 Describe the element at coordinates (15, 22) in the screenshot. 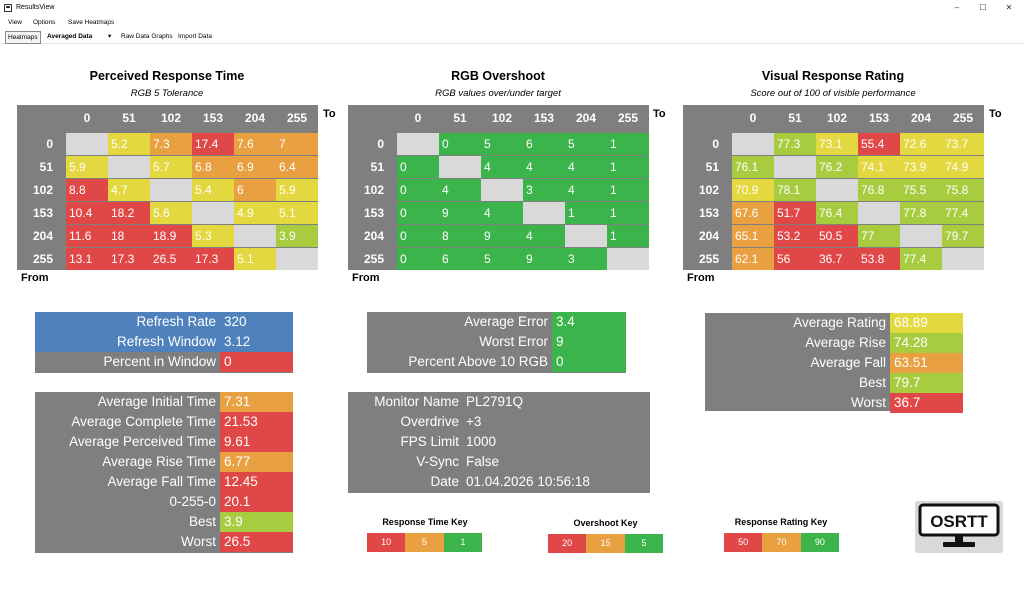

I see `menu-view: View` at that location.